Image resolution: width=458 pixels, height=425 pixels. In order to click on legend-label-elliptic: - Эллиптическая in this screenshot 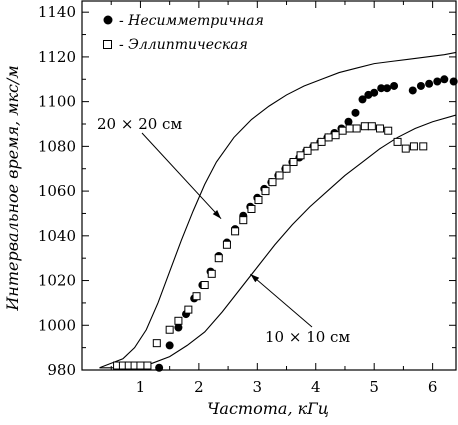, I will do `click(183, 45)`.